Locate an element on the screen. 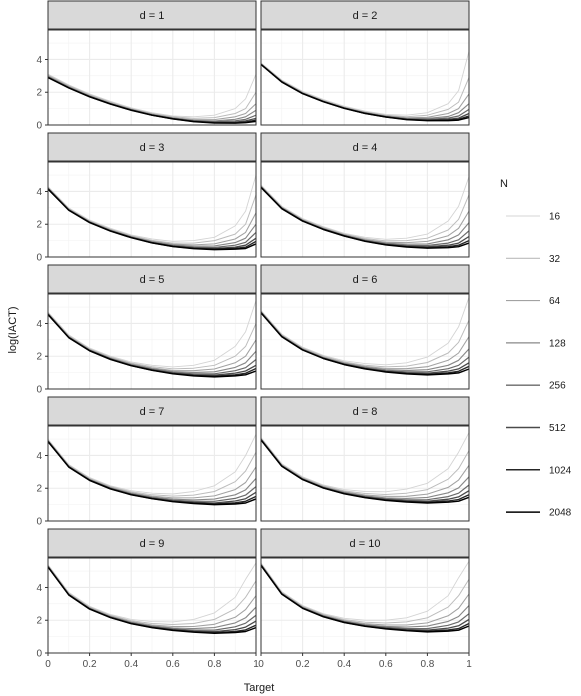 The height and width of the screenshot is (696, 581). y-axis-title: log(IACT) is located at coordinates (13, 329).